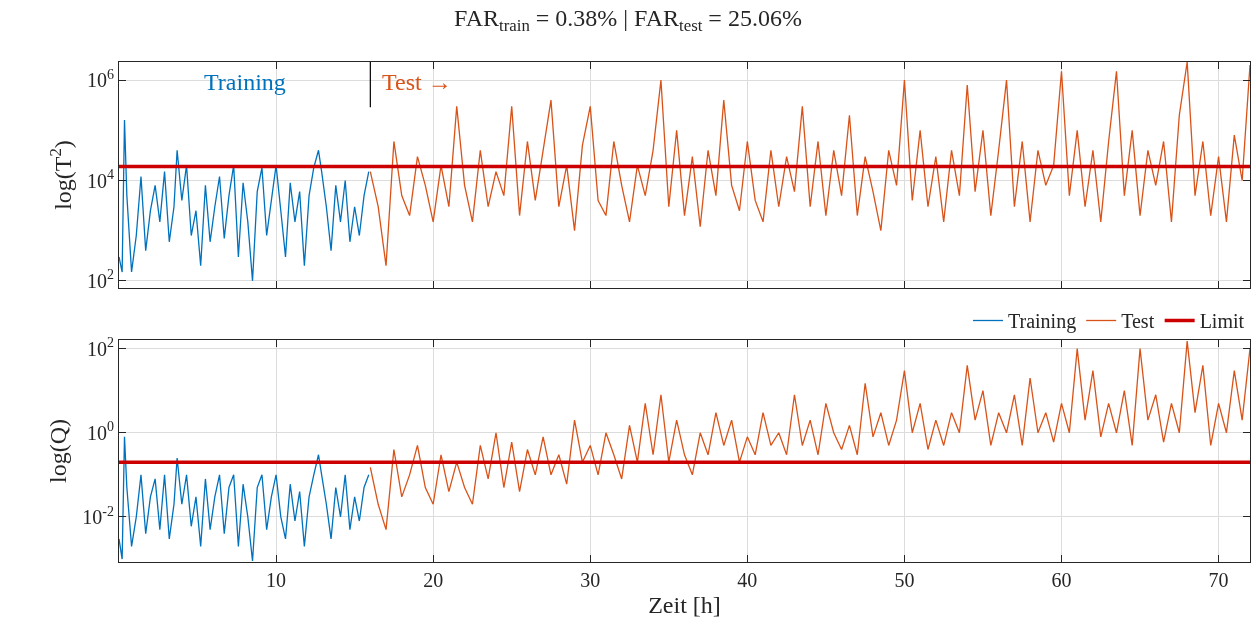  What do you see at coordinates (1061, 580) in the screenshot?
I see `x-tick-label: 60` at bounding box center [1061, 580].